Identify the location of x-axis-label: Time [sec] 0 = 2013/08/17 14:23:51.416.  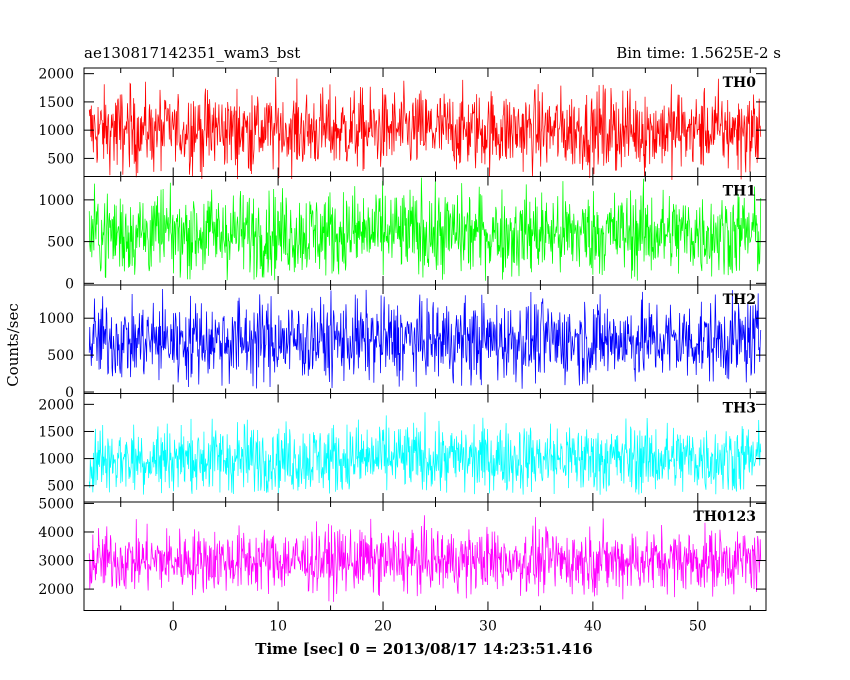
(423, 649).